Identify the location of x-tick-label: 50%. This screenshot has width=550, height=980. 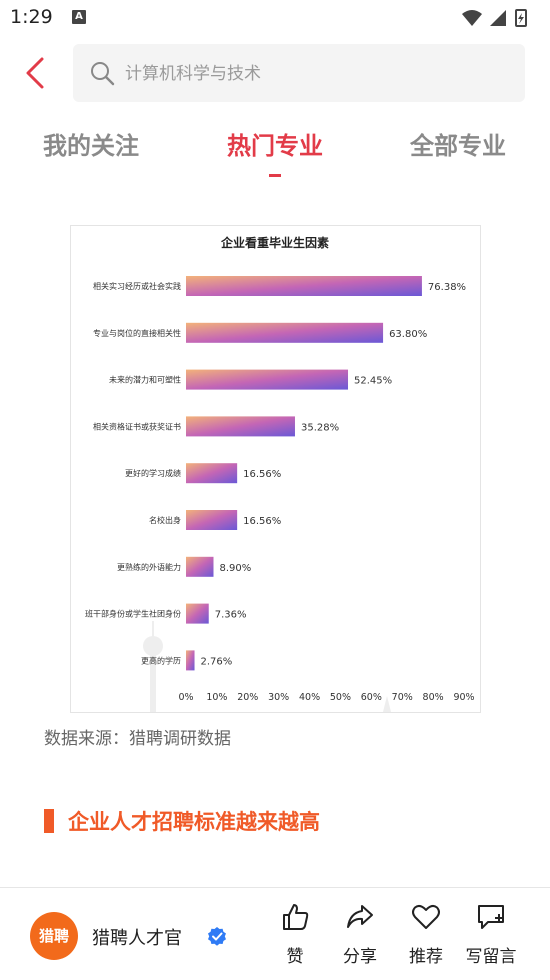
(340, 697).